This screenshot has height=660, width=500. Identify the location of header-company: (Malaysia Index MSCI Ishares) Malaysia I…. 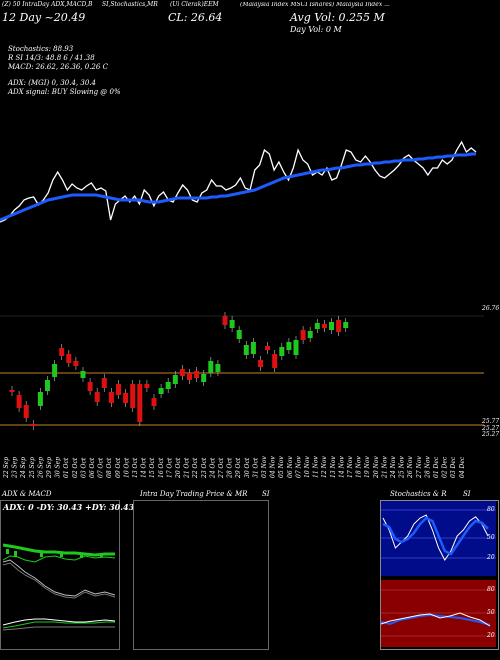
(315, 5).